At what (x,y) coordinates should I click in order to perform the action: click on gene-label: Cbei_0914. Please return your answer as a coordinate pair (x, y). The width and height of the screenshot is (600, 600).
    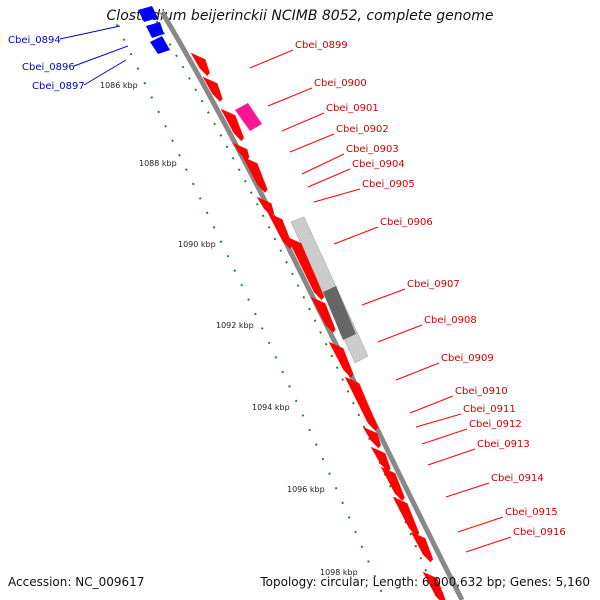
    Looking at the image, I should click on (517, 478).